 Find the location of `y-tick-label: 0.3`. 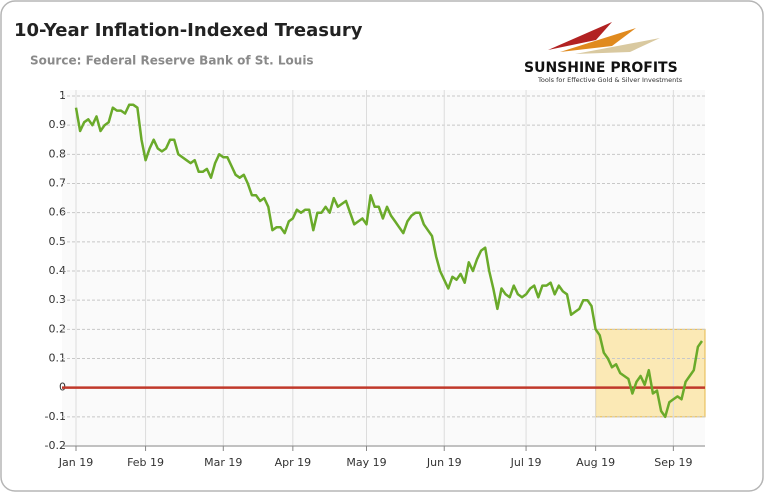

y-tick-label: 0.3 is located at coordinates (58, 299).